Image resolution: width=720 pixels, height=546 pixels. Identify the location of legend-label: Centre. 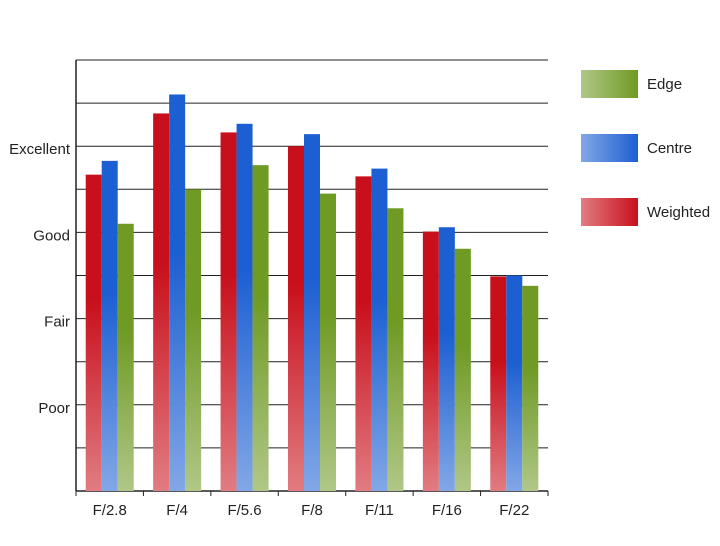
(669, 148).